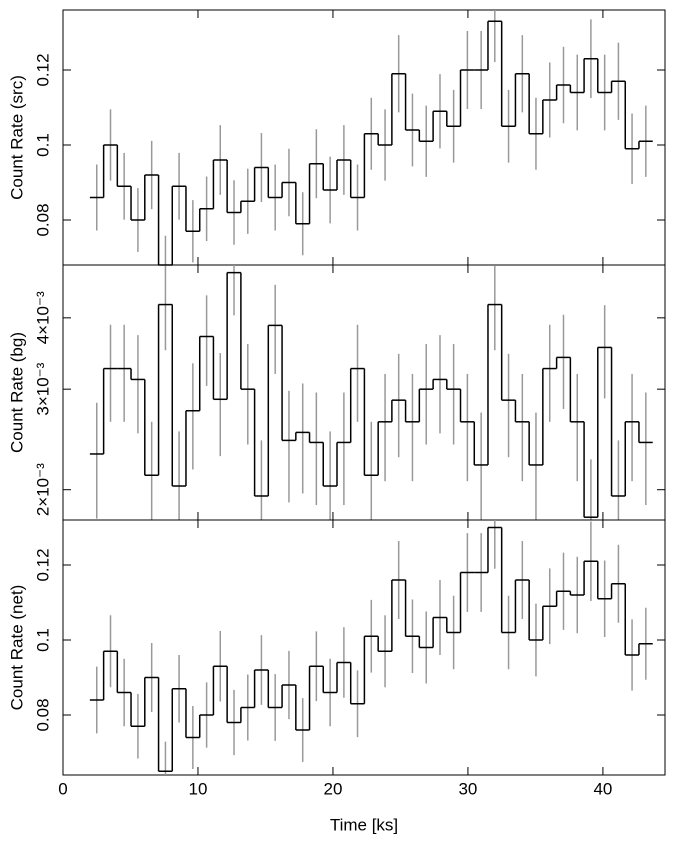 The height and width of the screenshot is (845, 676). Describe the element at coordinates (62, 788) in the screenshot. I see `x-tick-label: 0` at that location.